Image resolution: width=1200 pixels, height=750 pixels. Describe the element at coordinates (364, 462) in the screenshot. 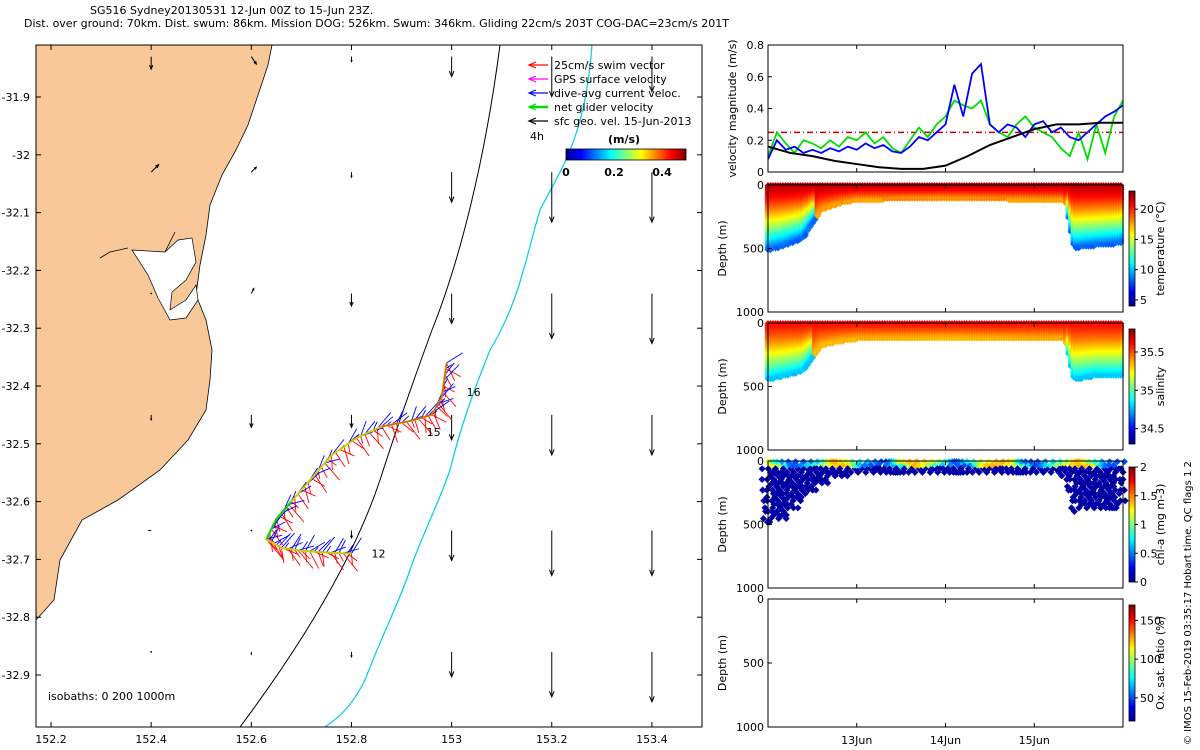

I see `glider-track` at that location.